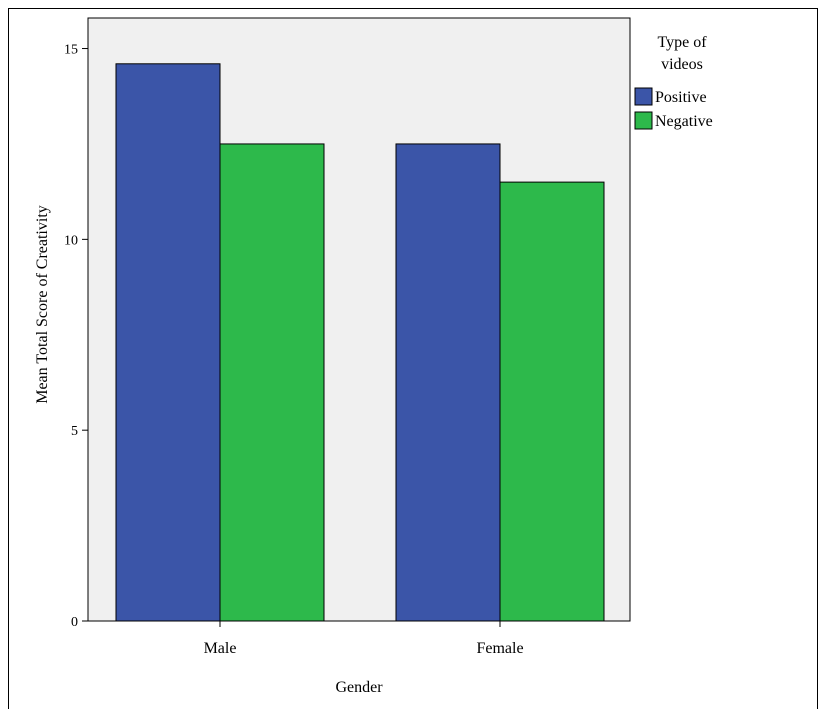 The height and width of the screenshot is (709, 827). I want to click on x-tick-label-female: Female, so click(499, 648).